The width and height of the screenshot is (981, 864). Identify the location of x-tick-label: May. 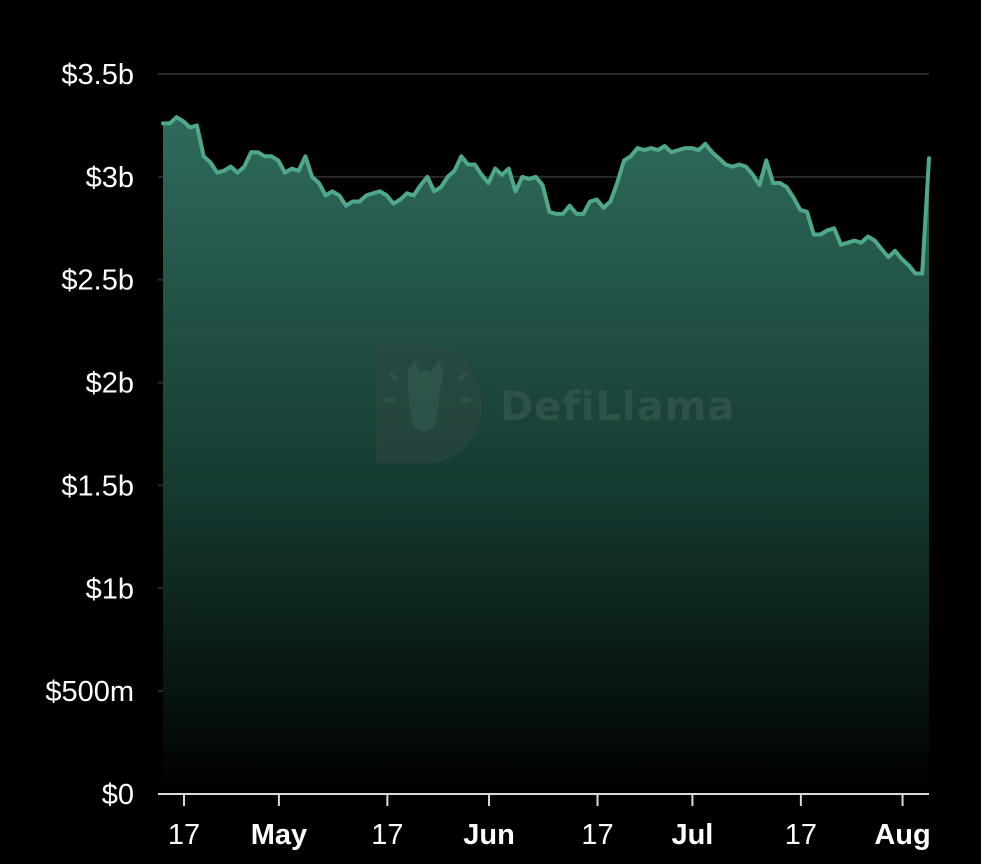
(279, 835).